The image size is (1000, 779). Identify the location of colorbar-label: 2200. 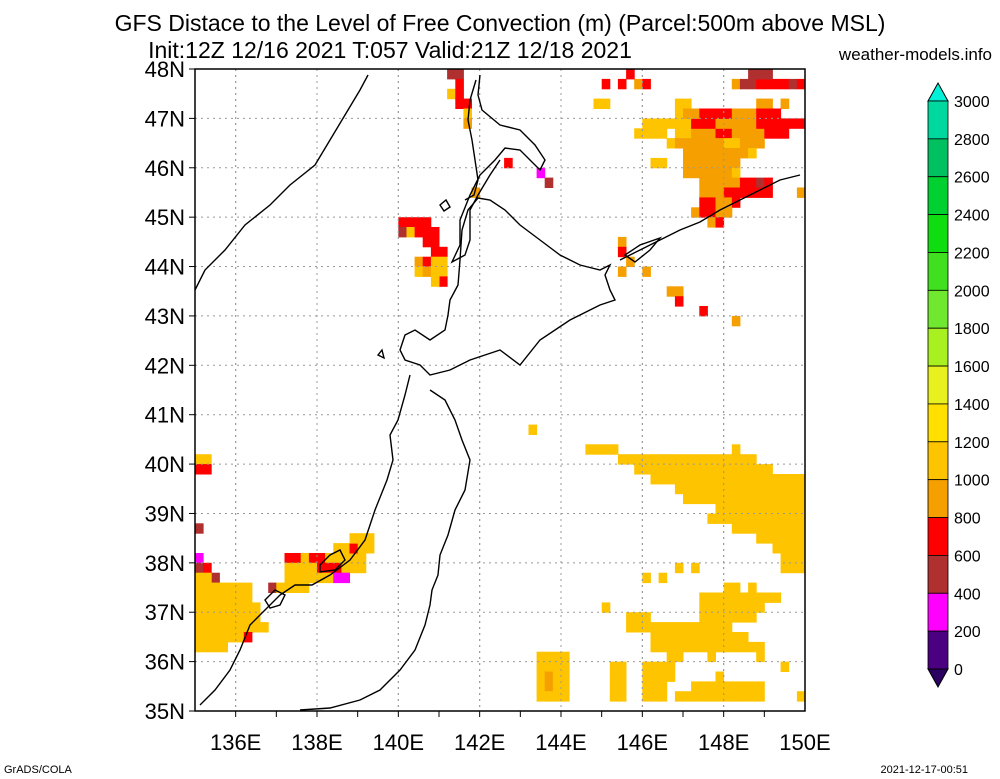
(972, 253).